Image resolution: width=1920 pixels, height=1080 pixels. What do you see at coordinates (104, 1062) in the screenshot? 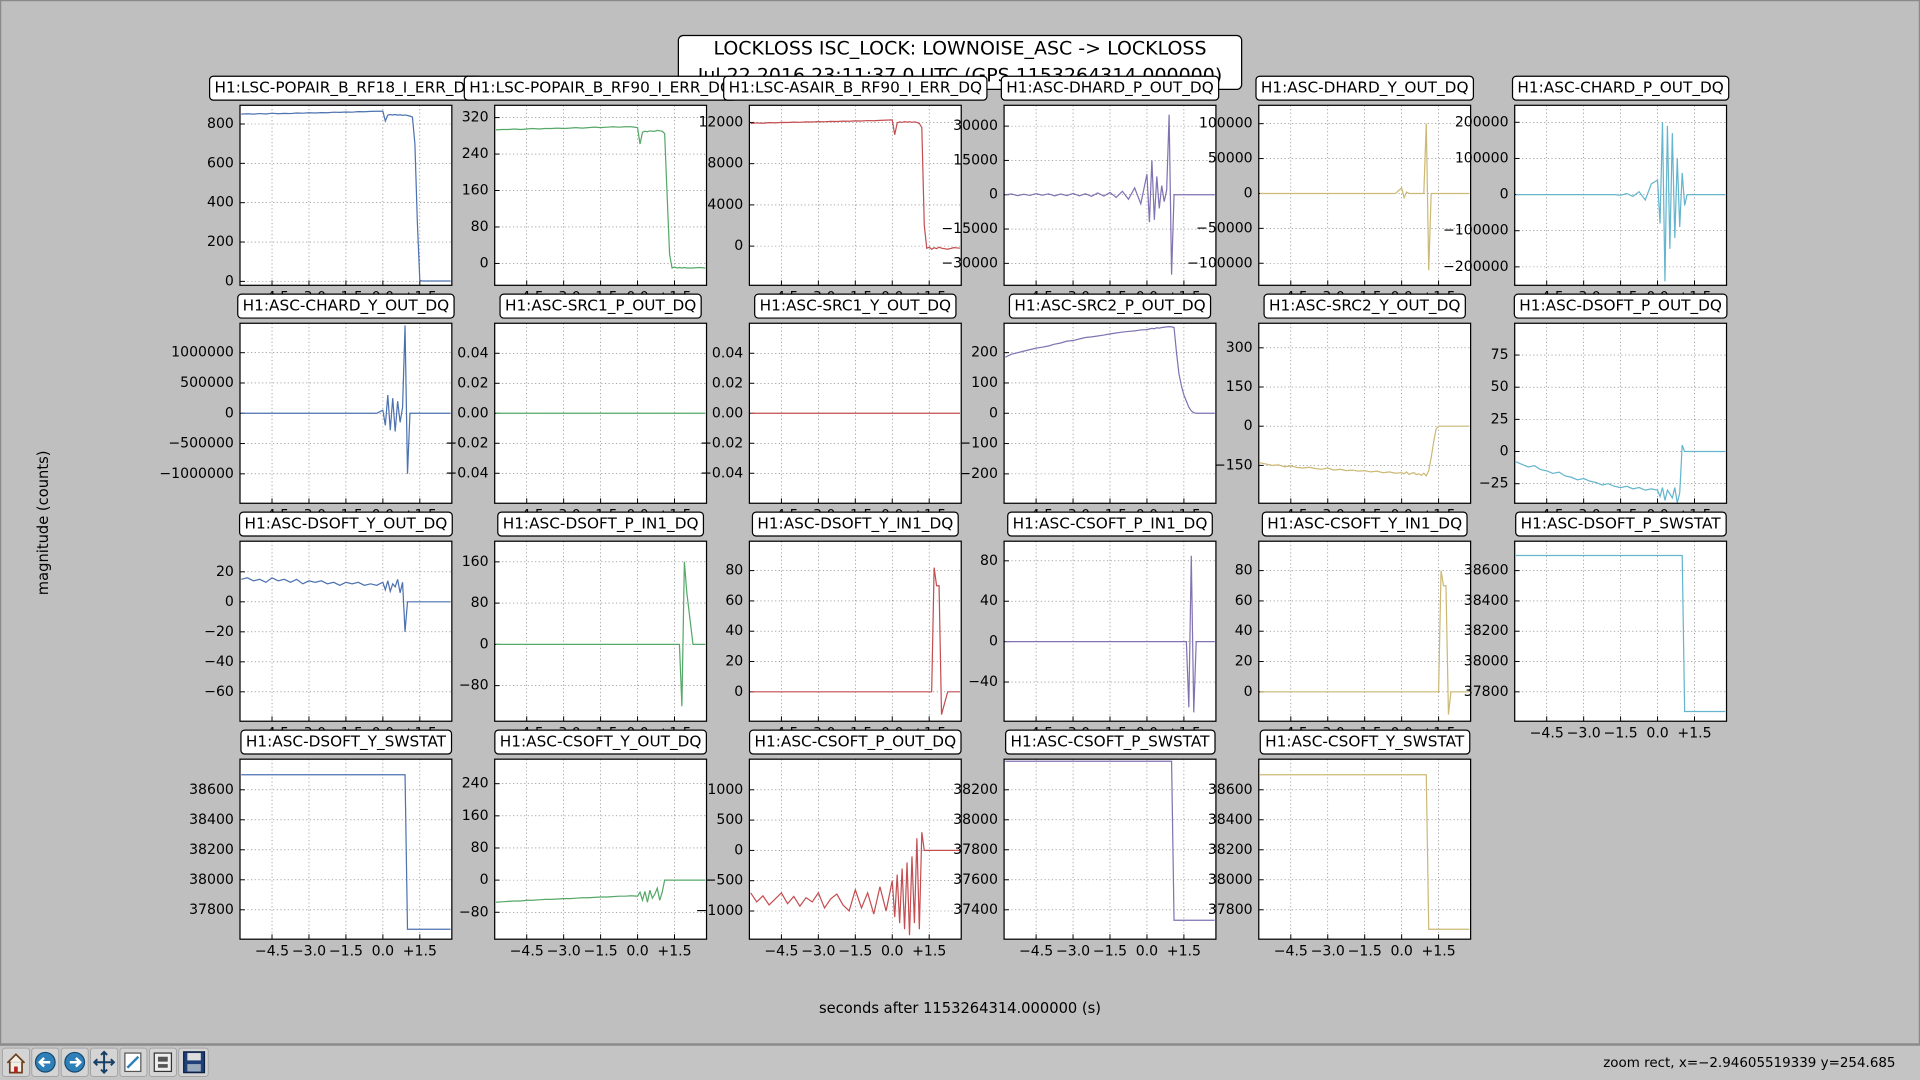
I see `pan-button` at bounding box center [104, 1062].